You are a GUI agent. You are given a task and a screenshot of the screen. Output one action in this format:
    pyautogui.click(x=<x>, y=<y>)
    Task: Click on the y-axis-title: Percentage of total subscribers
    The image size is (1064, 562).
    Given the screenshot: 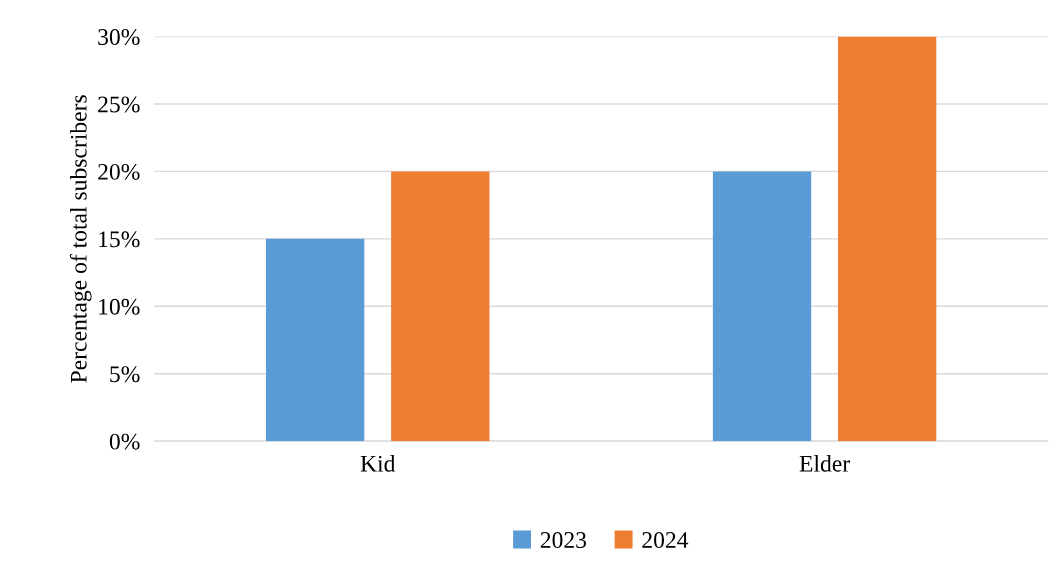 What is the action you would take?
    pyautogui.click(x=80, y=239)
    